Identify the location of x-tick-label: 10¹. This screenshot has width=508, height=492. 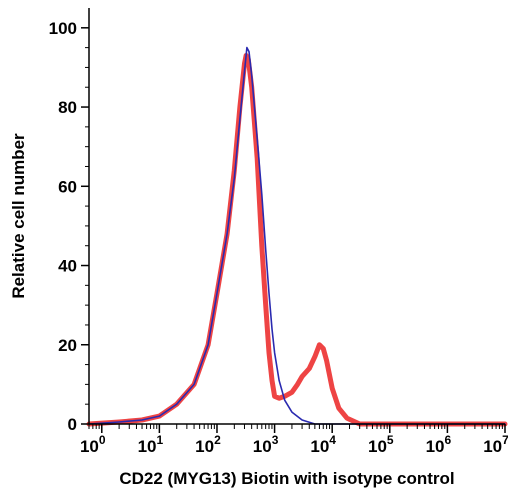
(151, 444).